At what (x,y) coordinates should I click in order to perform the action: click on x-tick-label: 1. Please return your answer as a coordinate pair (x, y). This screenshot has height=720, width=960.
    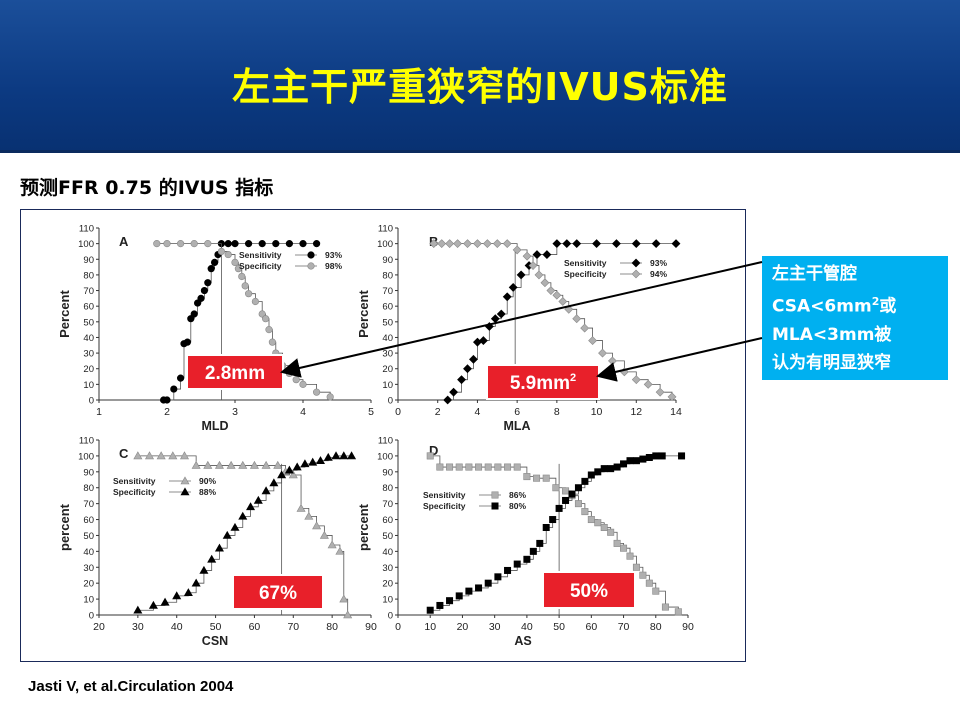
    Looking at the image, I should click on (99, 412).